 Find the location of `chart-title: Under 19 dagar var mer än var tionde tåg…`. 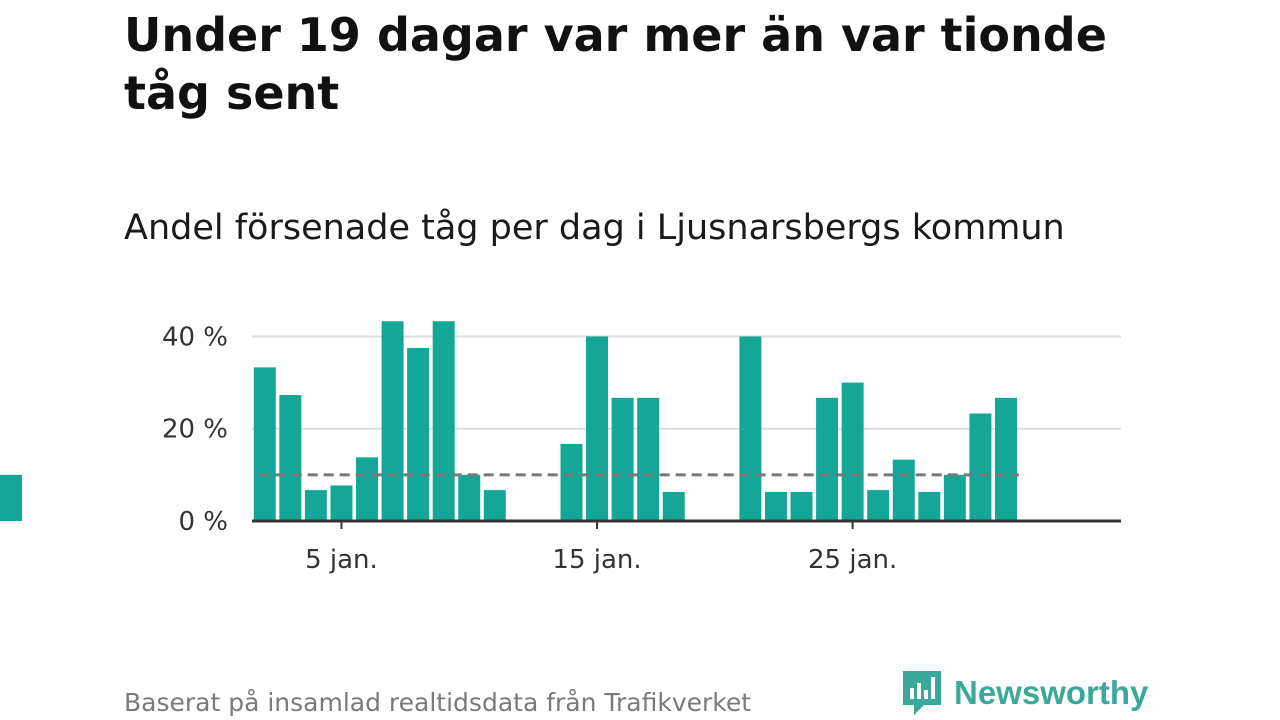

chart-title: Under 19 dagar var mer än var tionde tåg… is located at coordinates (615, 64).